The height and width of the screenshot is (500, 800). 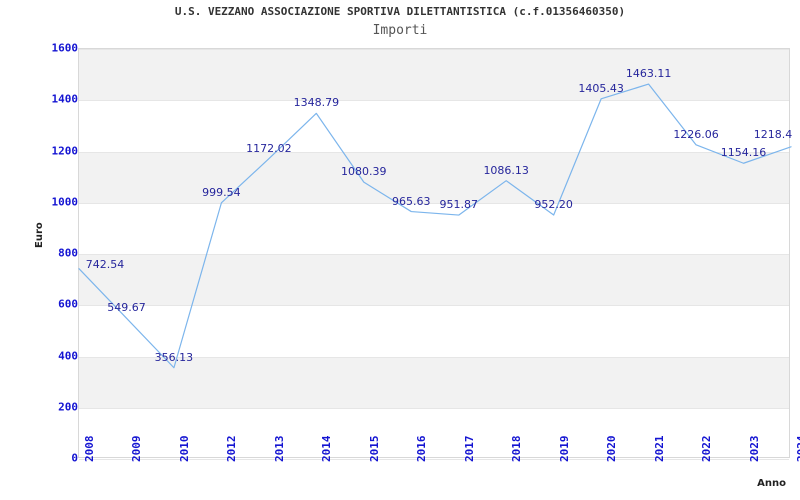 I want to click on y-axis-tick: 0, so click(x=74, y=458).